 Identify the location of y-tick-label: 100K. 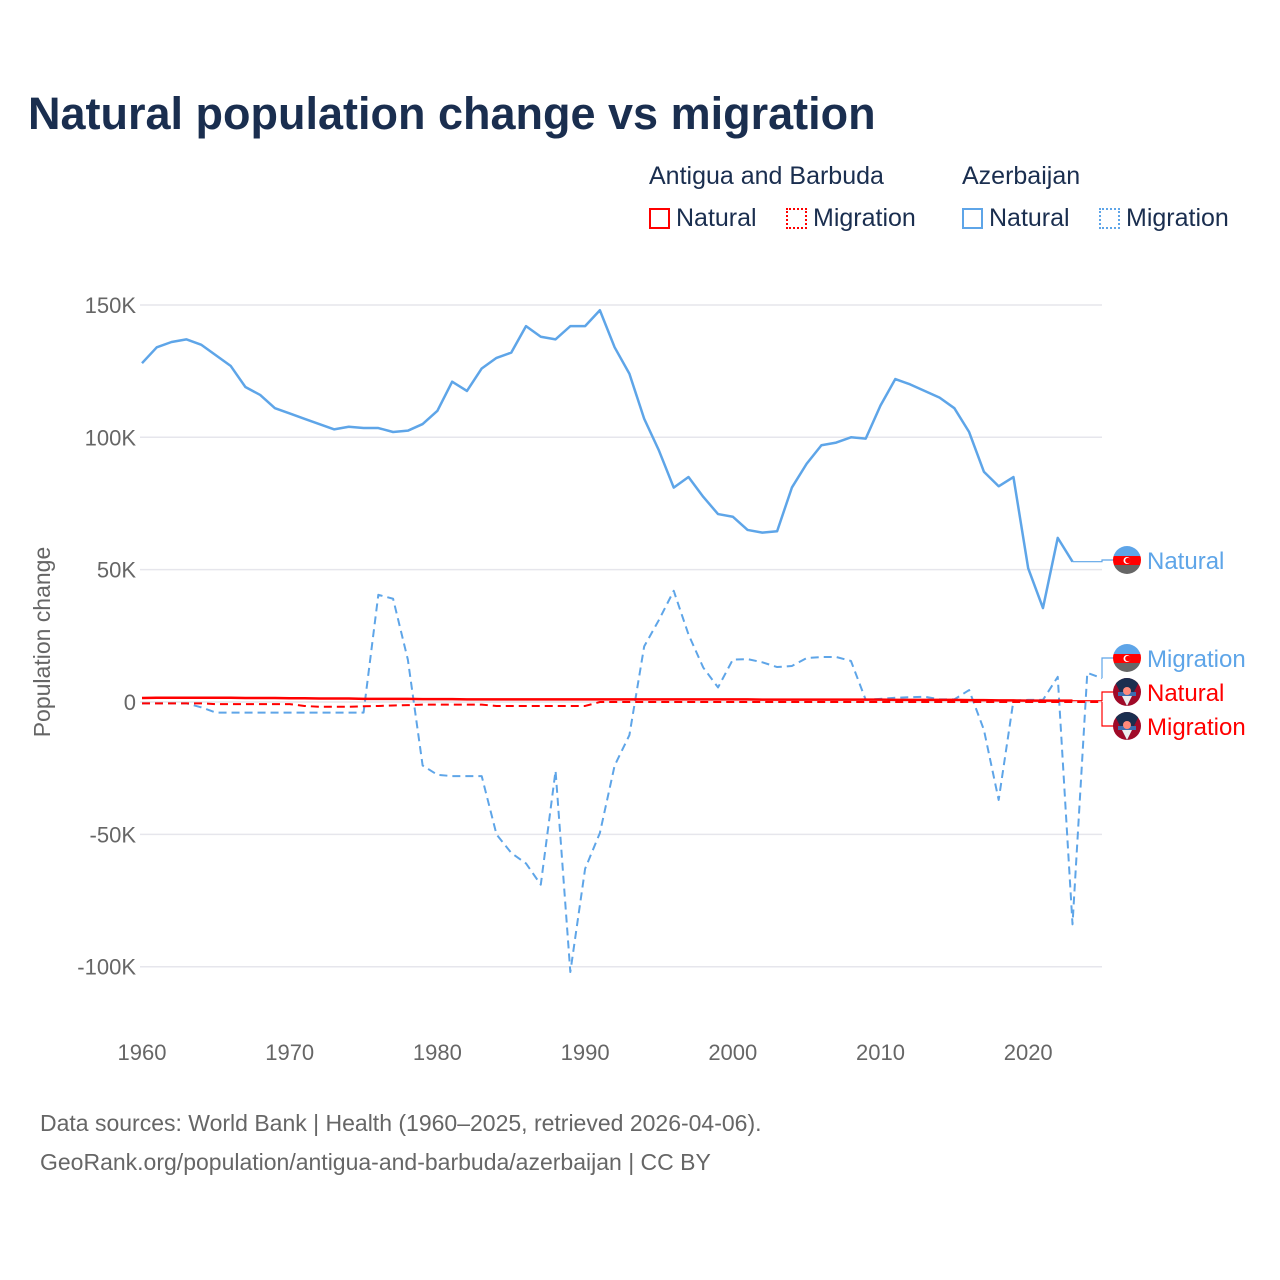
(111, 437).